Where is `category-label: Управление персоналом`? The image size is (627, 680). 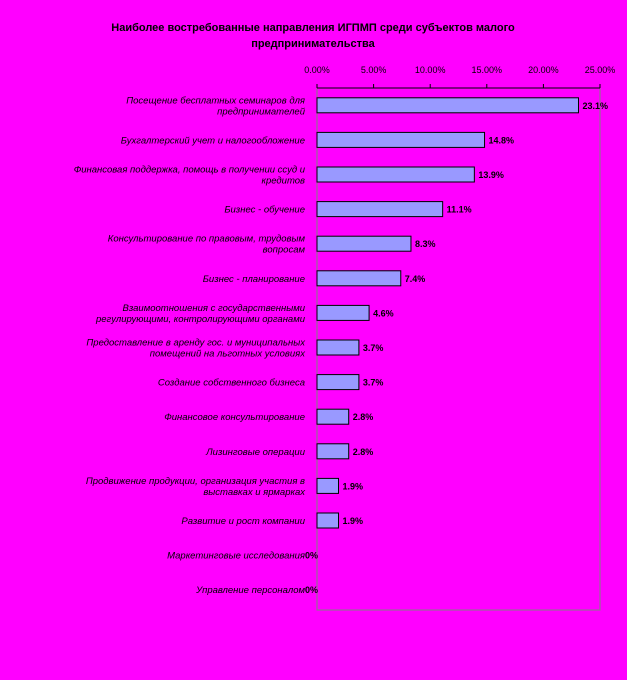 category-label: Управление персоналом is located at coordinates (250, 590).